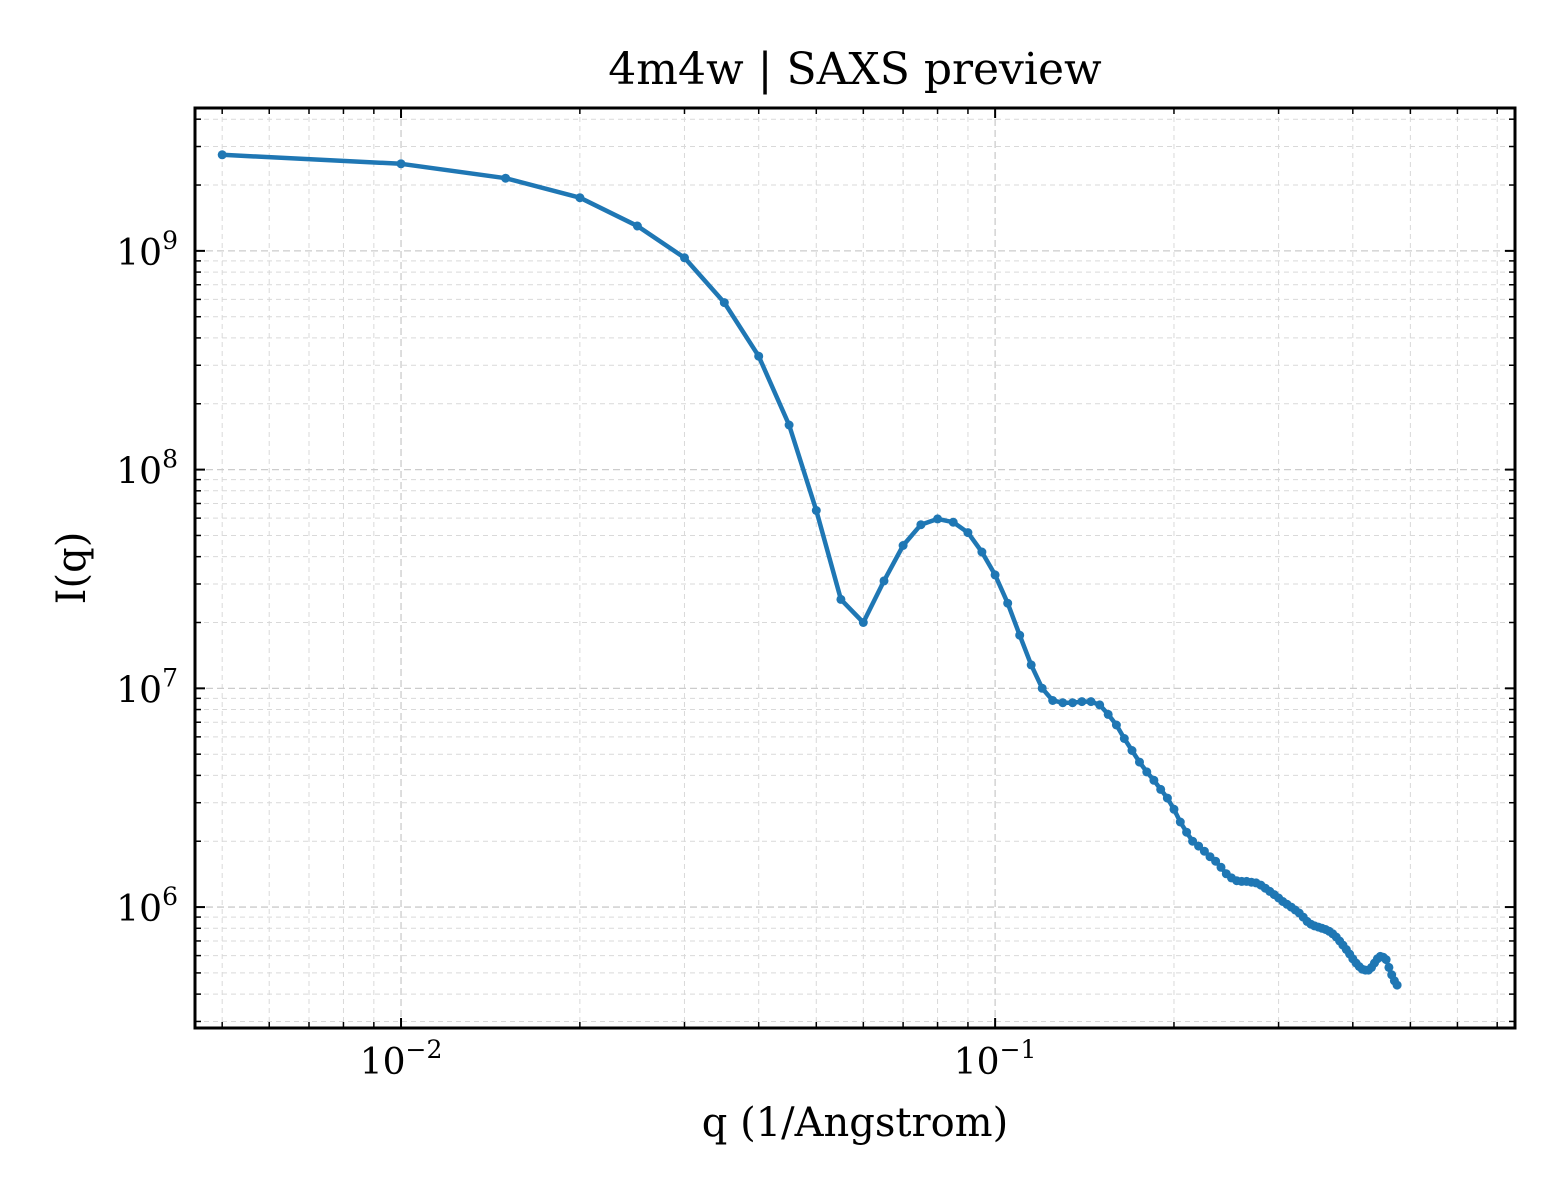  What do you see at coordinates (147, 469) in the screenshot?
I see `y-tick-label: 10⁸` at bounding box center [147, 469].